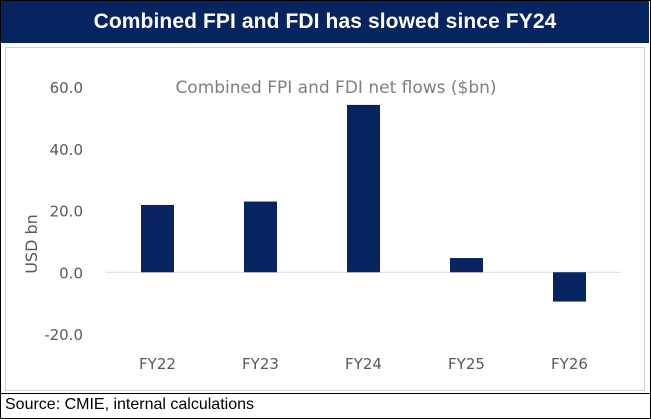 Image resolution: width=651 pixels, height=419 pixels. Describe the element at coordinates (157, 238) in the screenshot. I see `bar-fy22` at that location.